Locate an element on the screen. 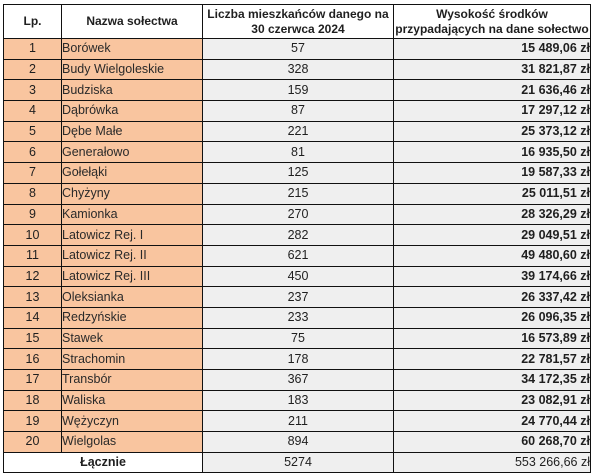 This screenshot has width=594, height=475. table-row: 7 Gołełąki 125 19 587,33 zł is located at coordinates (297, 173).